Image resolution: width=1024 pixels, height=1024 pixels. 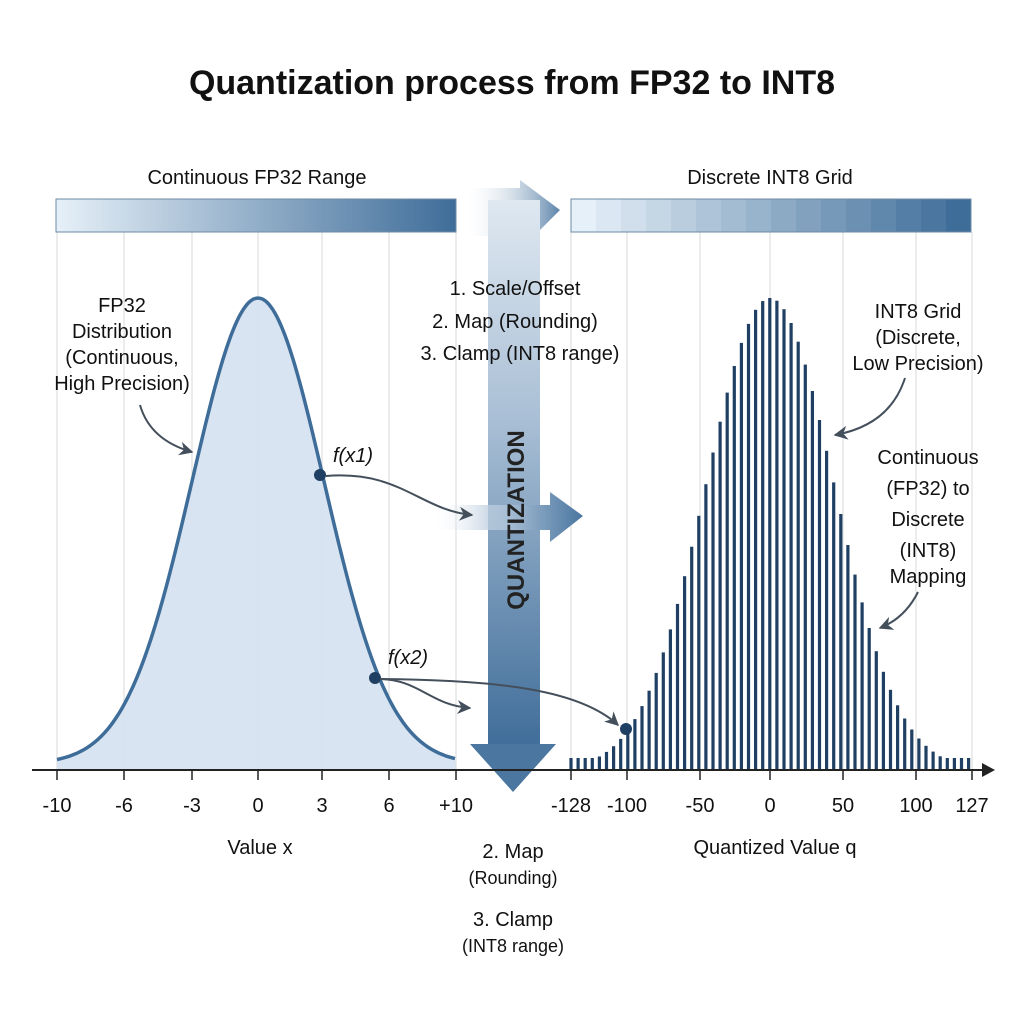 I want to click on int8-grid-label: Discrete INT8 Grid, so click(x=770, y=178).